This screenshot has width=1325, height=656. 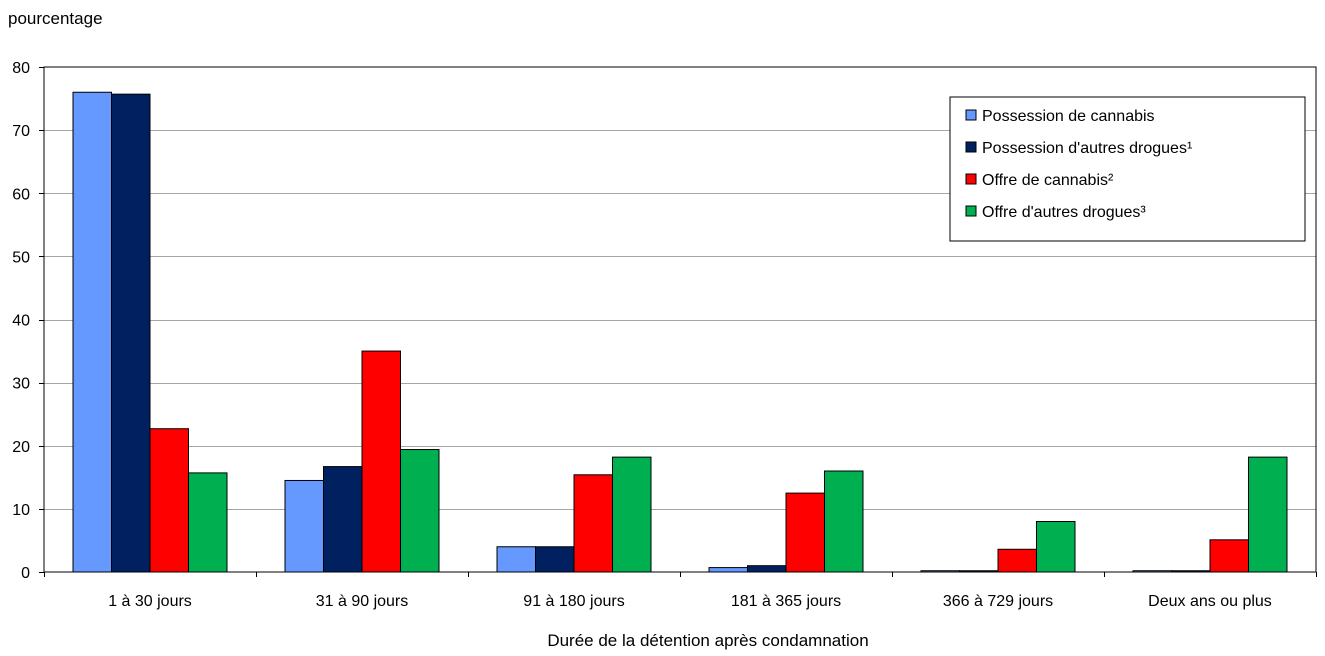 I want to click on y-tick-labels: 0 10 20 30 40 50 60 70 80, so click(x=28, y=321).